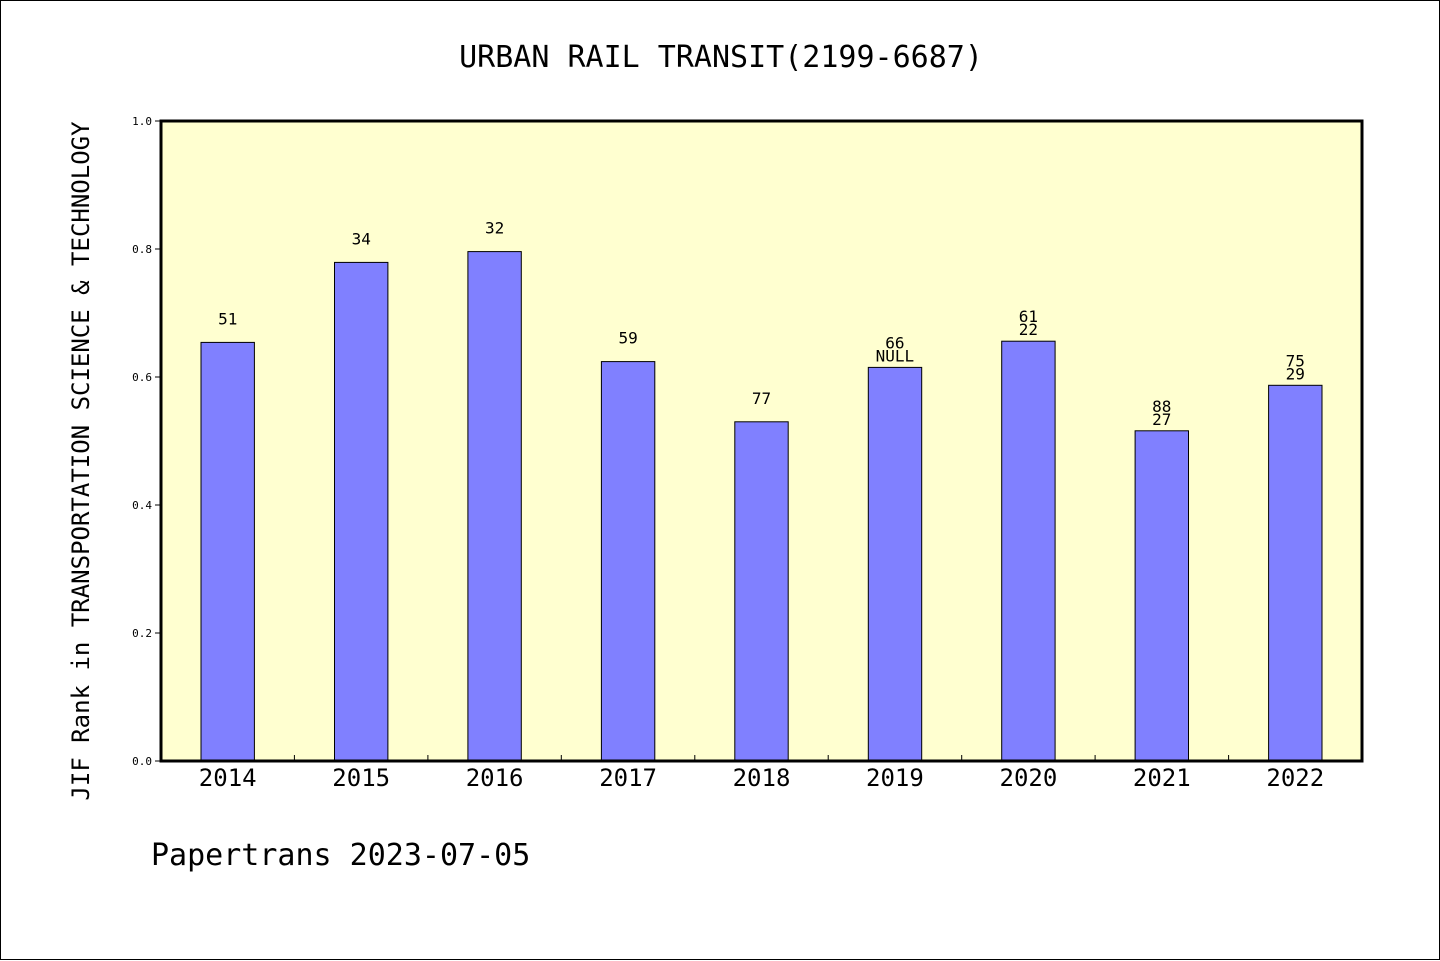  What do you see at coordinates (895, 355) in the screenshot?
I see `bar-label-2019-2: NULL` at bounding box center [895, 355].